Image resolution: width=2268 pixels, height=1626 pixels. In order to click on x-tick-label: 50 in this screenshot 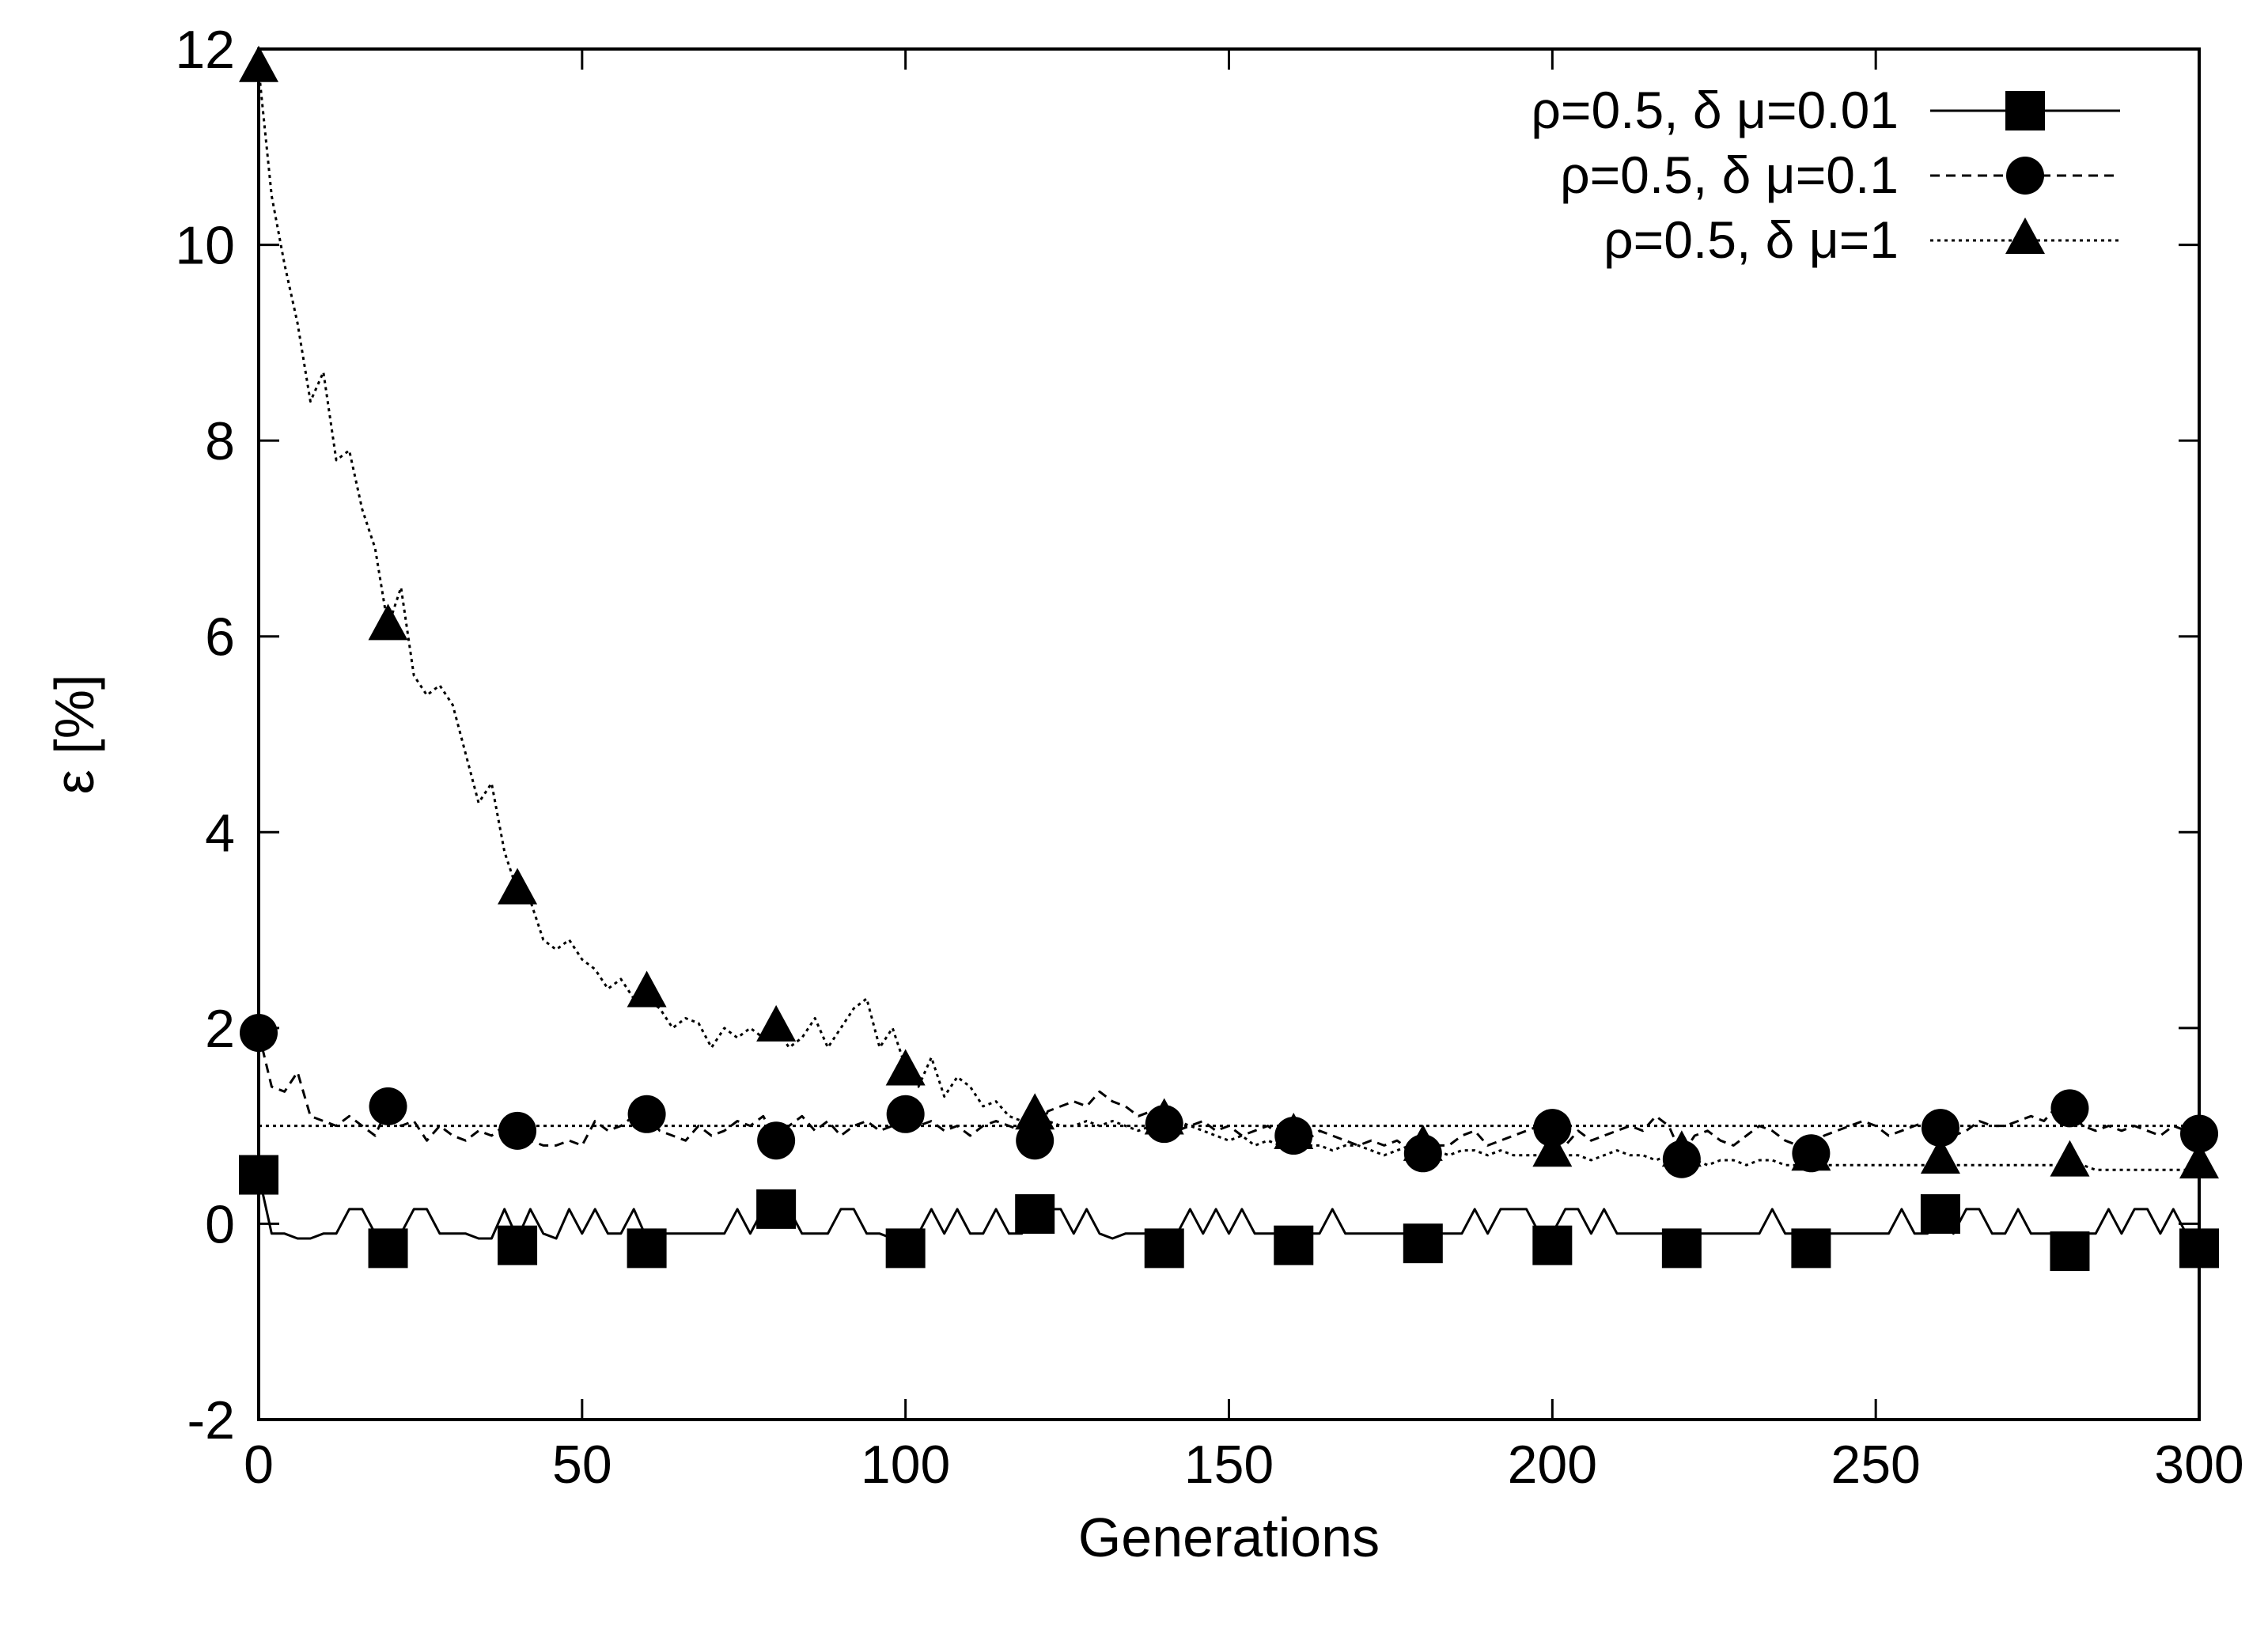, I will do `click(582, 1465)`.